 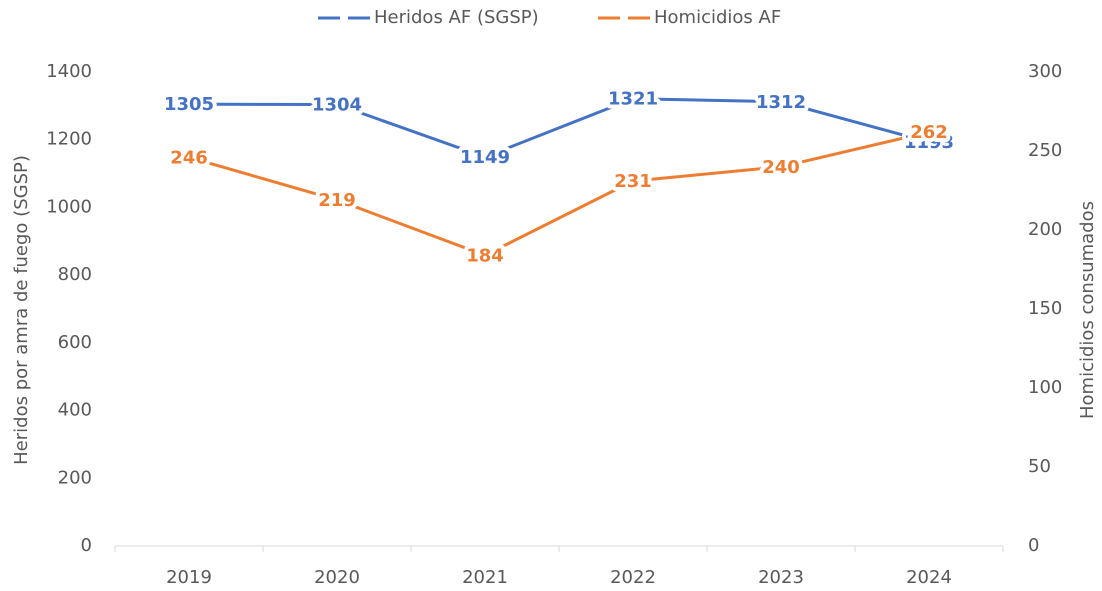 What do you see at coordinates (86, 545) in the screenshot?
I see `y-tick-label: 0` at bounding box center [86, 545].